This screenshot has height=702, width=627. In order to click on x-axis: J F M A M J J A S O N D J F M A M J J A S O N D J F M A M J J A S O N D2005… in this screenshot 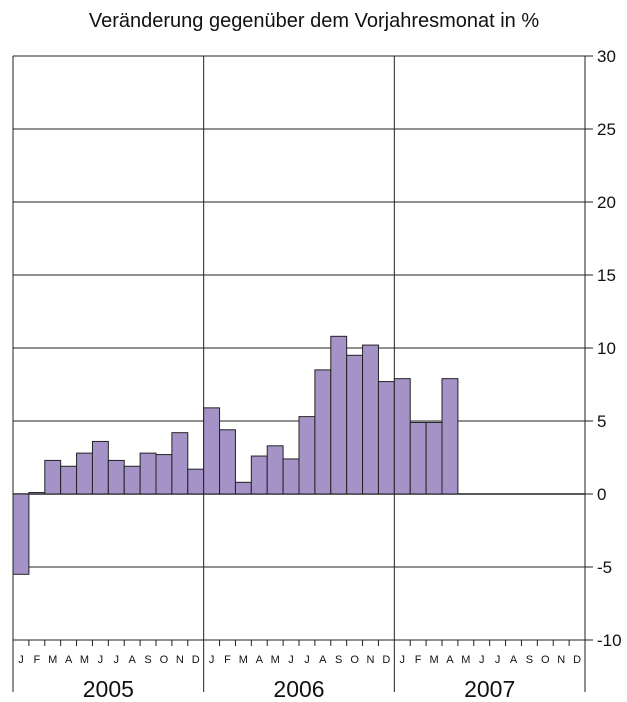, I will do `click(299, 671)`.